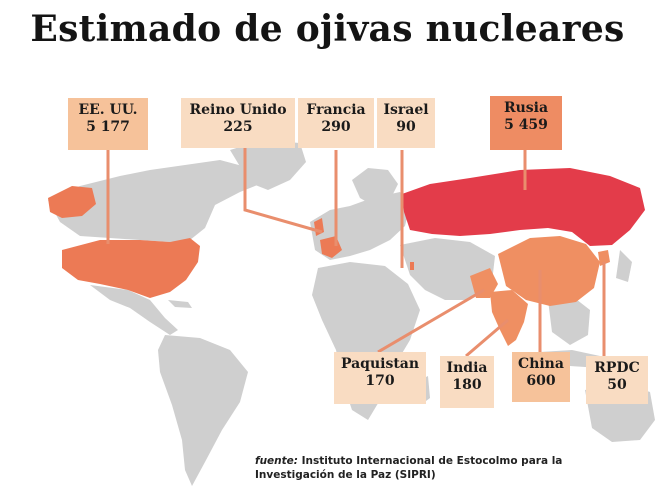 The image size is (655, 500). Describe the element at coordinates (484, 283) in the screenshot. I see `pakistan-territory` at that location.